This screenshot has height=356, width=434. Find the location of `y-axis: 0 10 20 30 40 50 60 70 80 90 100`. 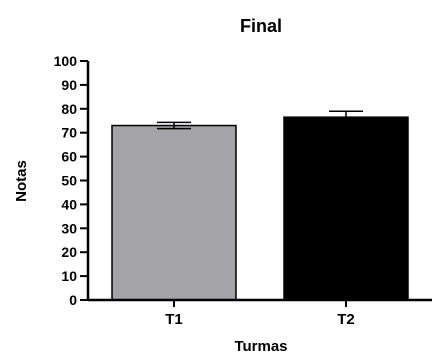

y-axis: 0 10 20 30 40 50 60 70 80 90 100 is located at coordinates (72, 180).